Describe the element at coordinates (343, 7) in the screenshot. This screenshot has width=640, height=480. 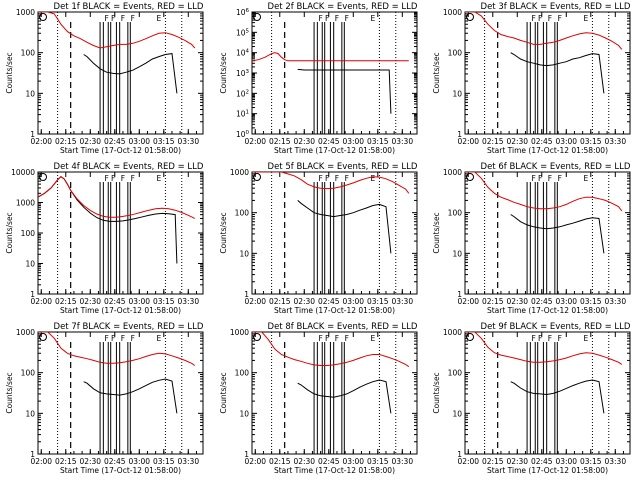
I see `chart-title: Det 2f BLACK = Events, RED = LLD` at that location.